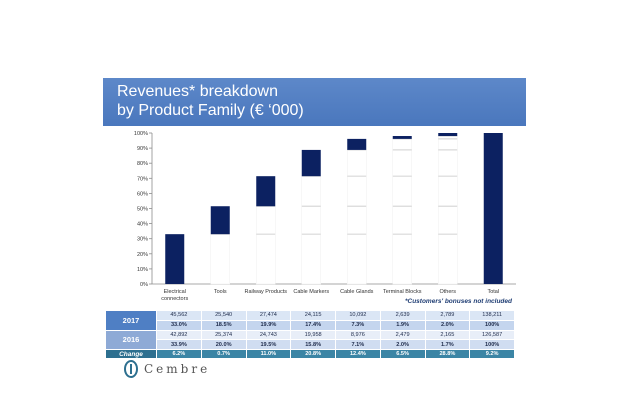  I want to click on cell: 6.5%, so click(402, 354).